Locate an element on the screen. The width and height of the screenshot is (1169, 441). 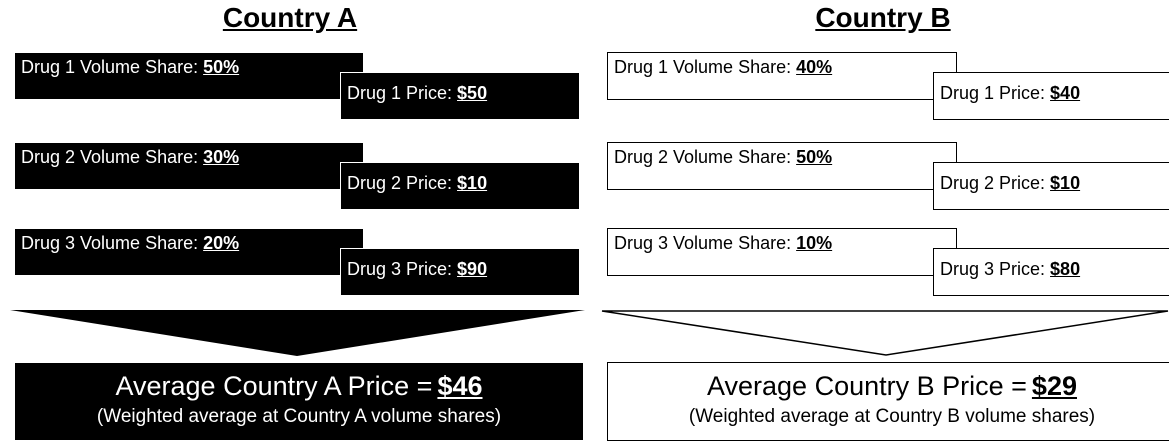
volume-share-box: Drug 1 Volume Share: 50% is located at coordinates (189, 76).